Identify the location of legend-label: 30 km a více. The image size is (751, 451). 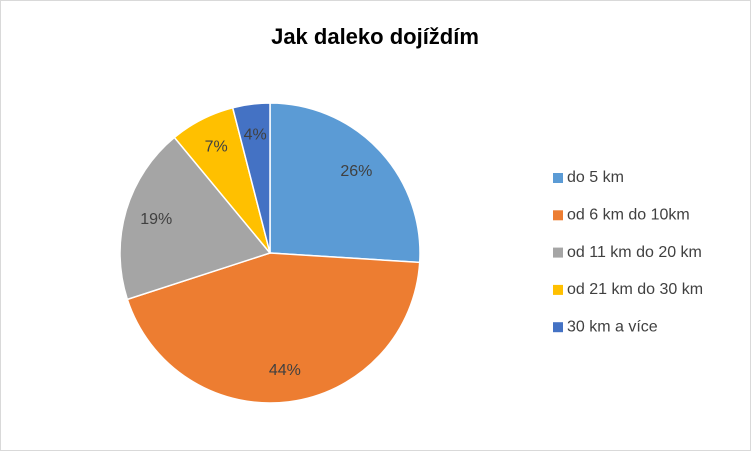
(612, 326).